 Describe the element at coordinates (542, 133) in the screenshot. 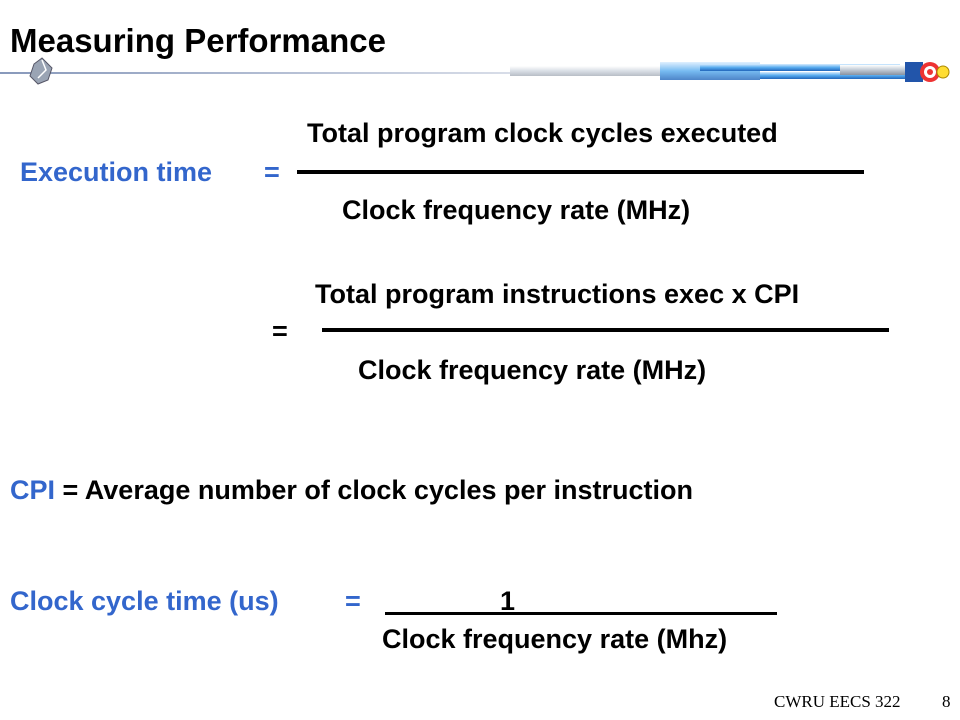

I see `formula1-numerator: Total program clock cycles executed` at that location.